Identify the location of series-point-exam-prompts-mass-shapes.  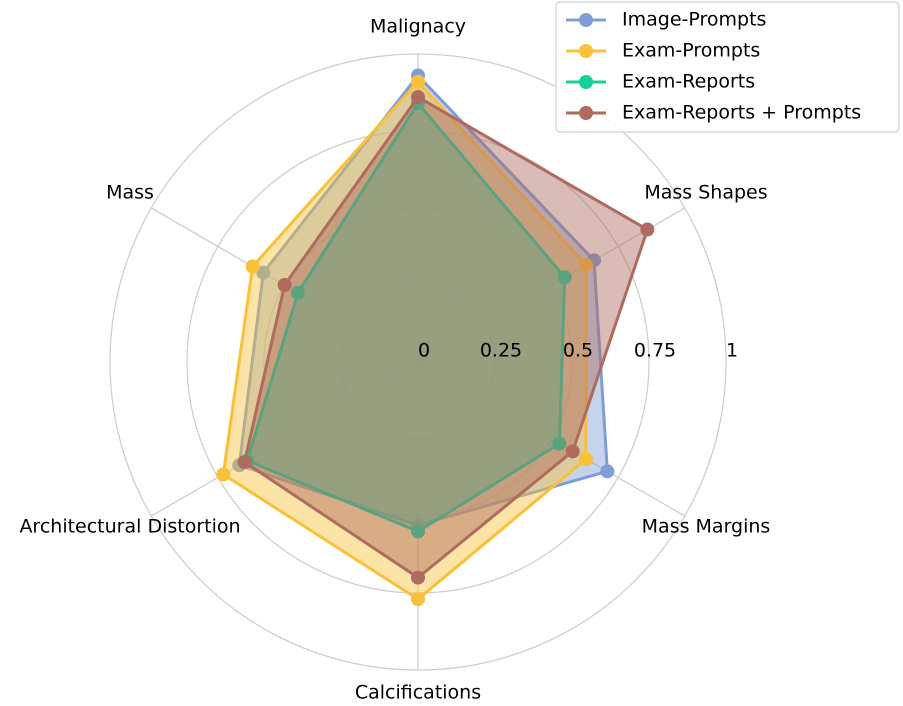
(586, 264).